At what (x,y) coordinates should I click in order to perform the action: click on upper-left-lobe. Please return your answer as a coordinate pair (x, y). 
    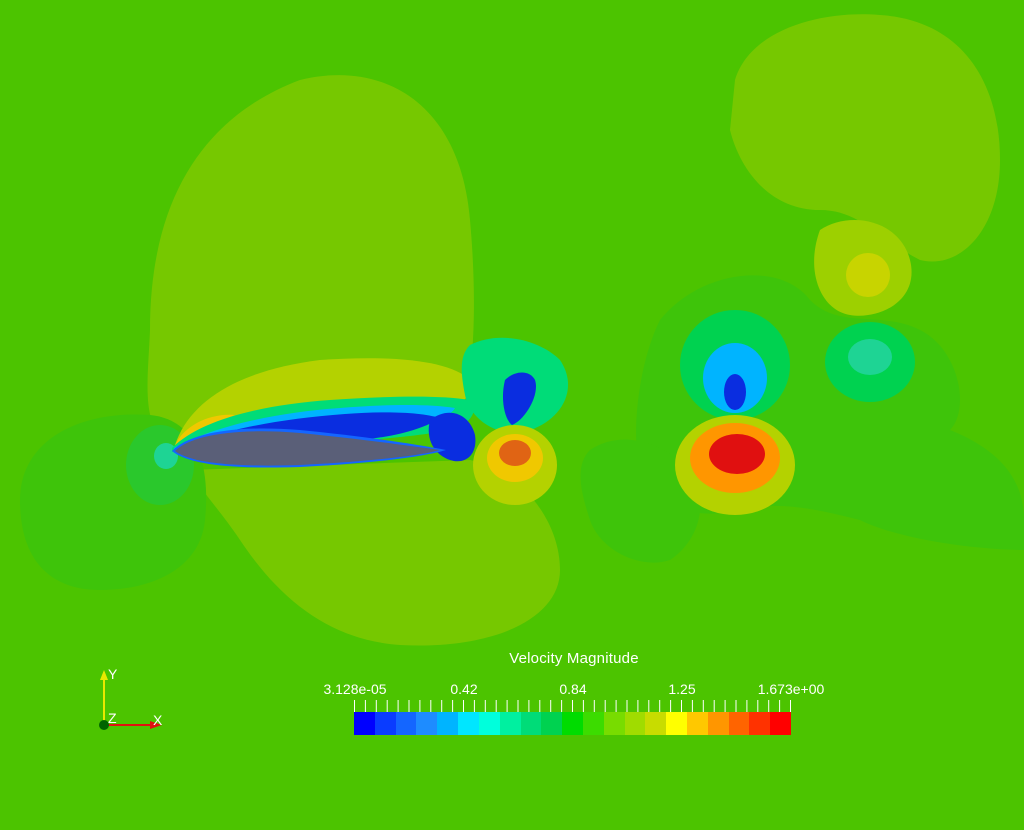
    Looking at the image, I should click on (310, 258).